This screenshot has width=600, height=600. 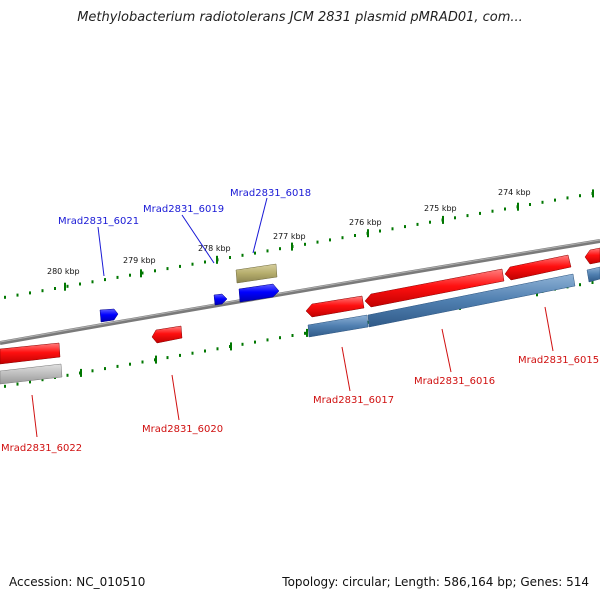 I want to click on tick-label-276: 276 kbp, so click(x=365, y=222).